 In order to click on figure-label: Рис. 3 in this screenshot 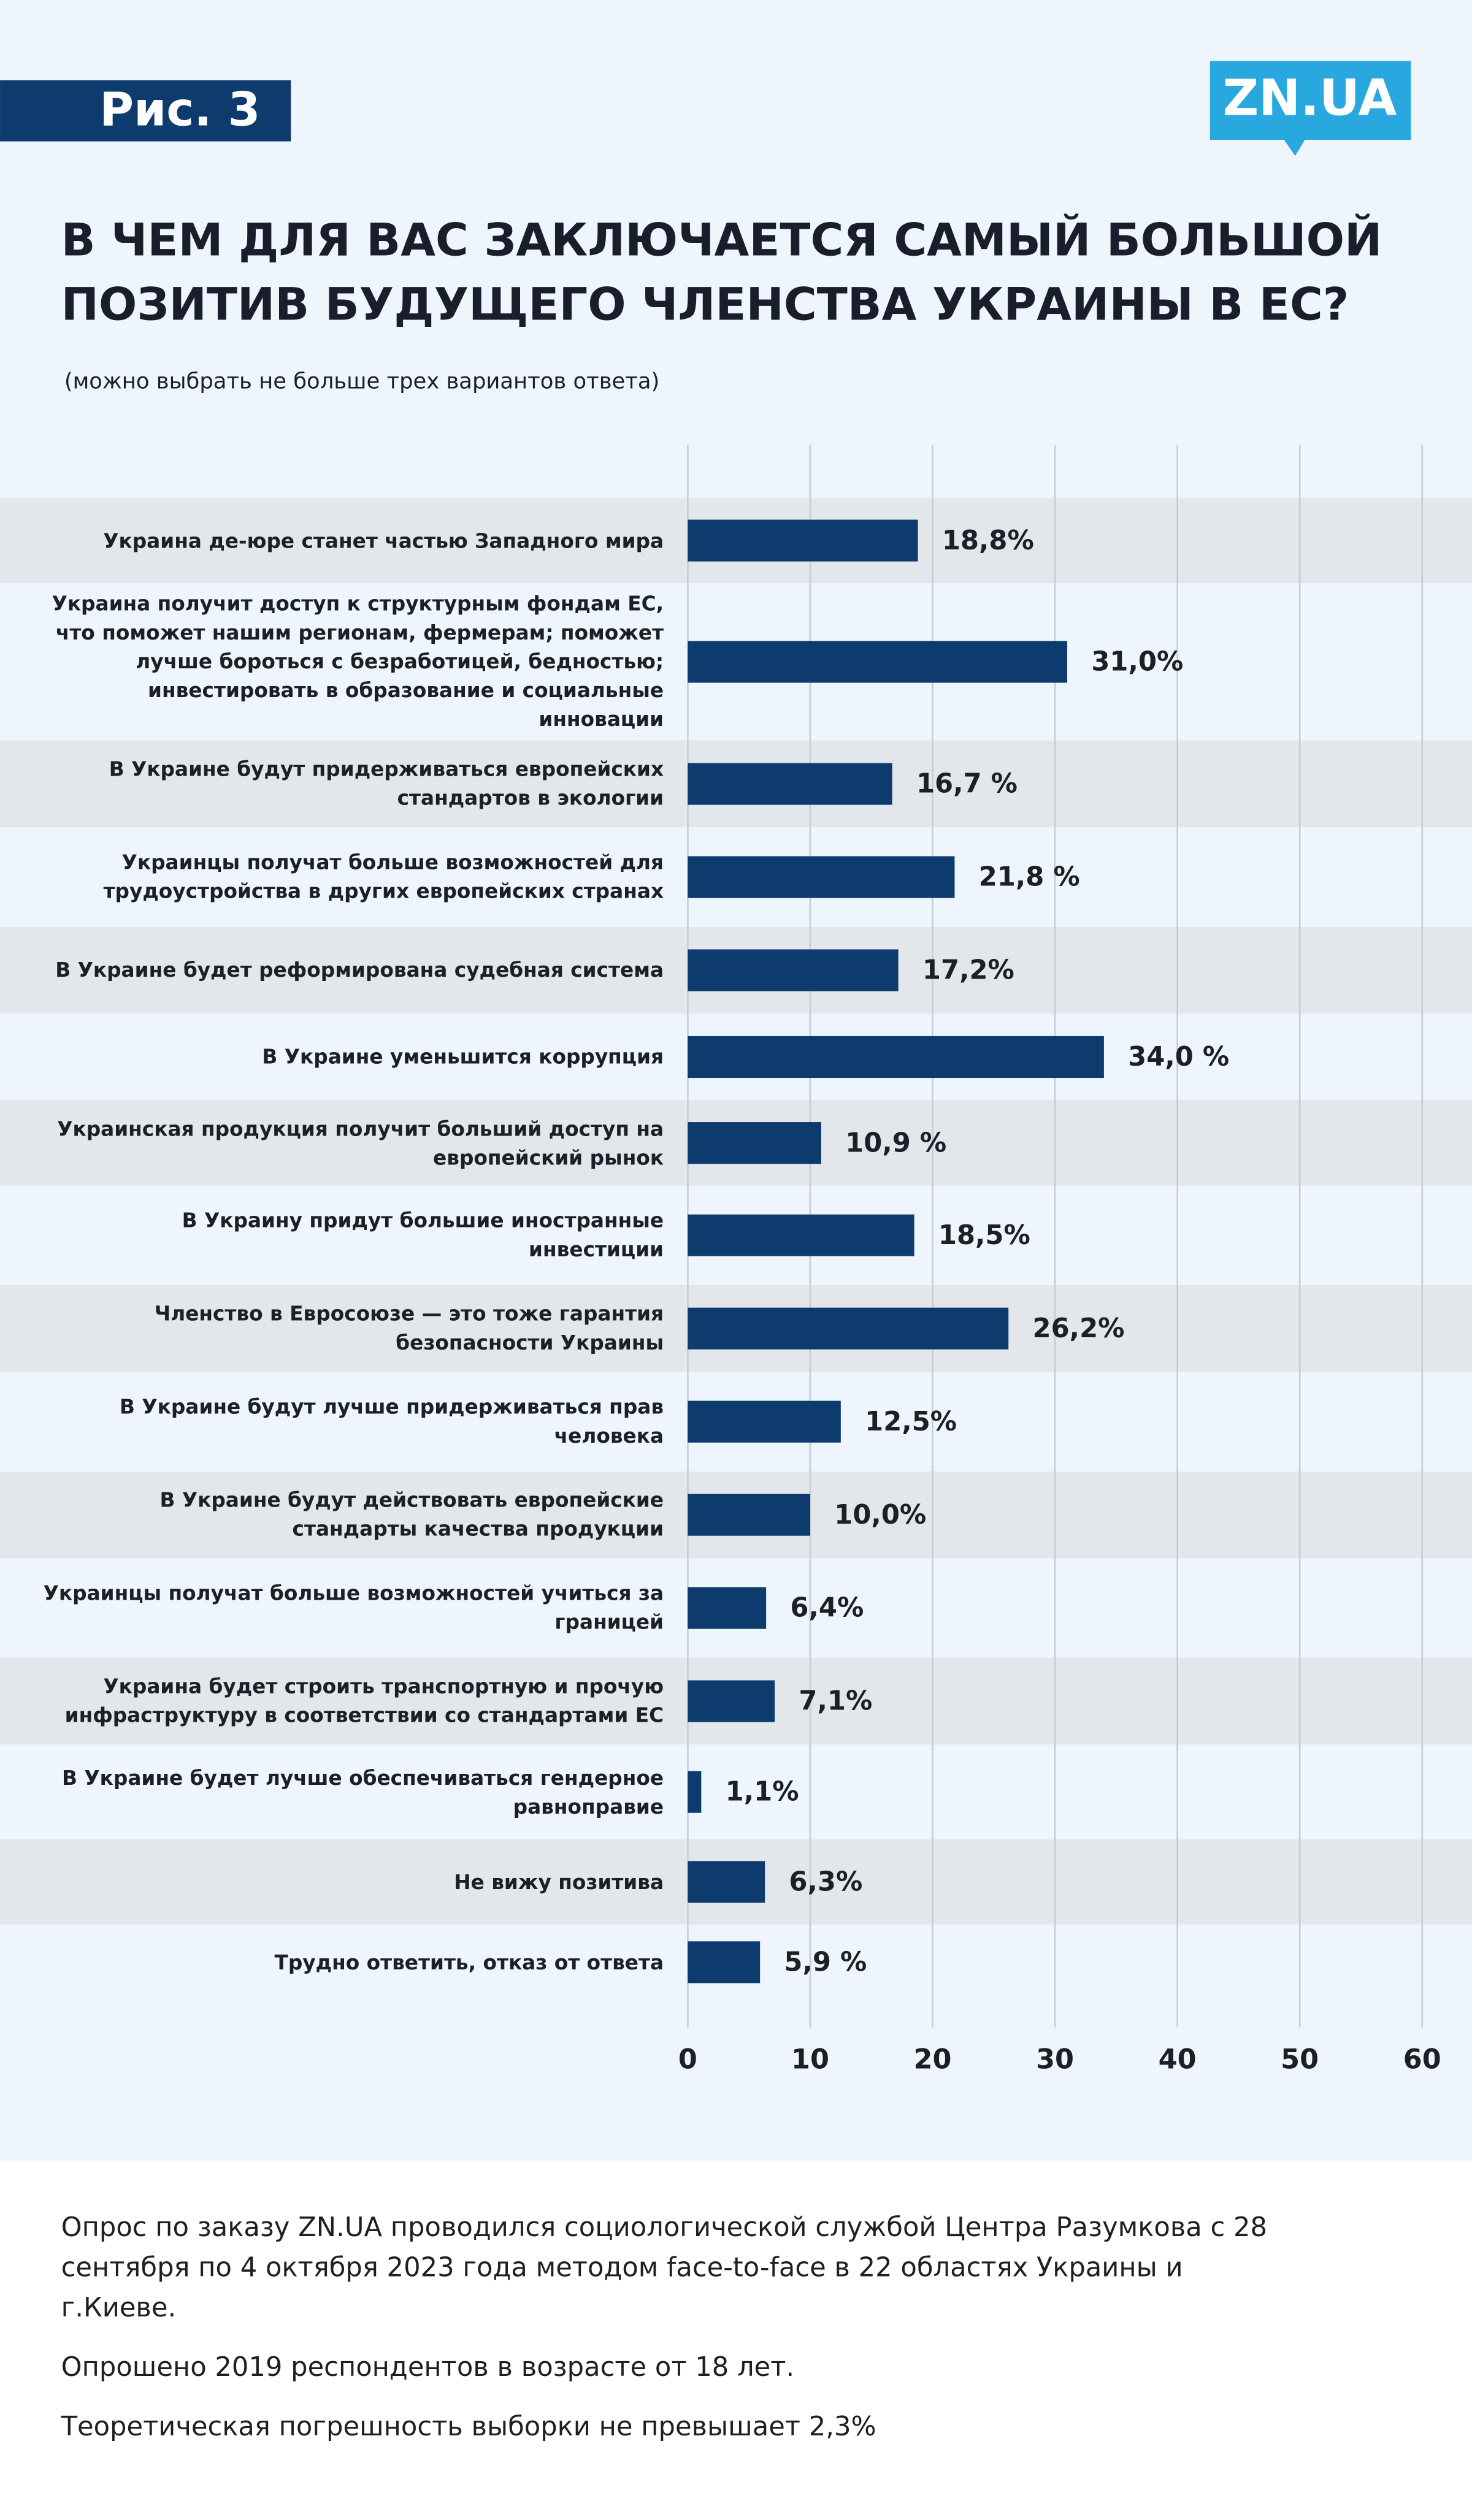, I will do `click(179, 109)`.